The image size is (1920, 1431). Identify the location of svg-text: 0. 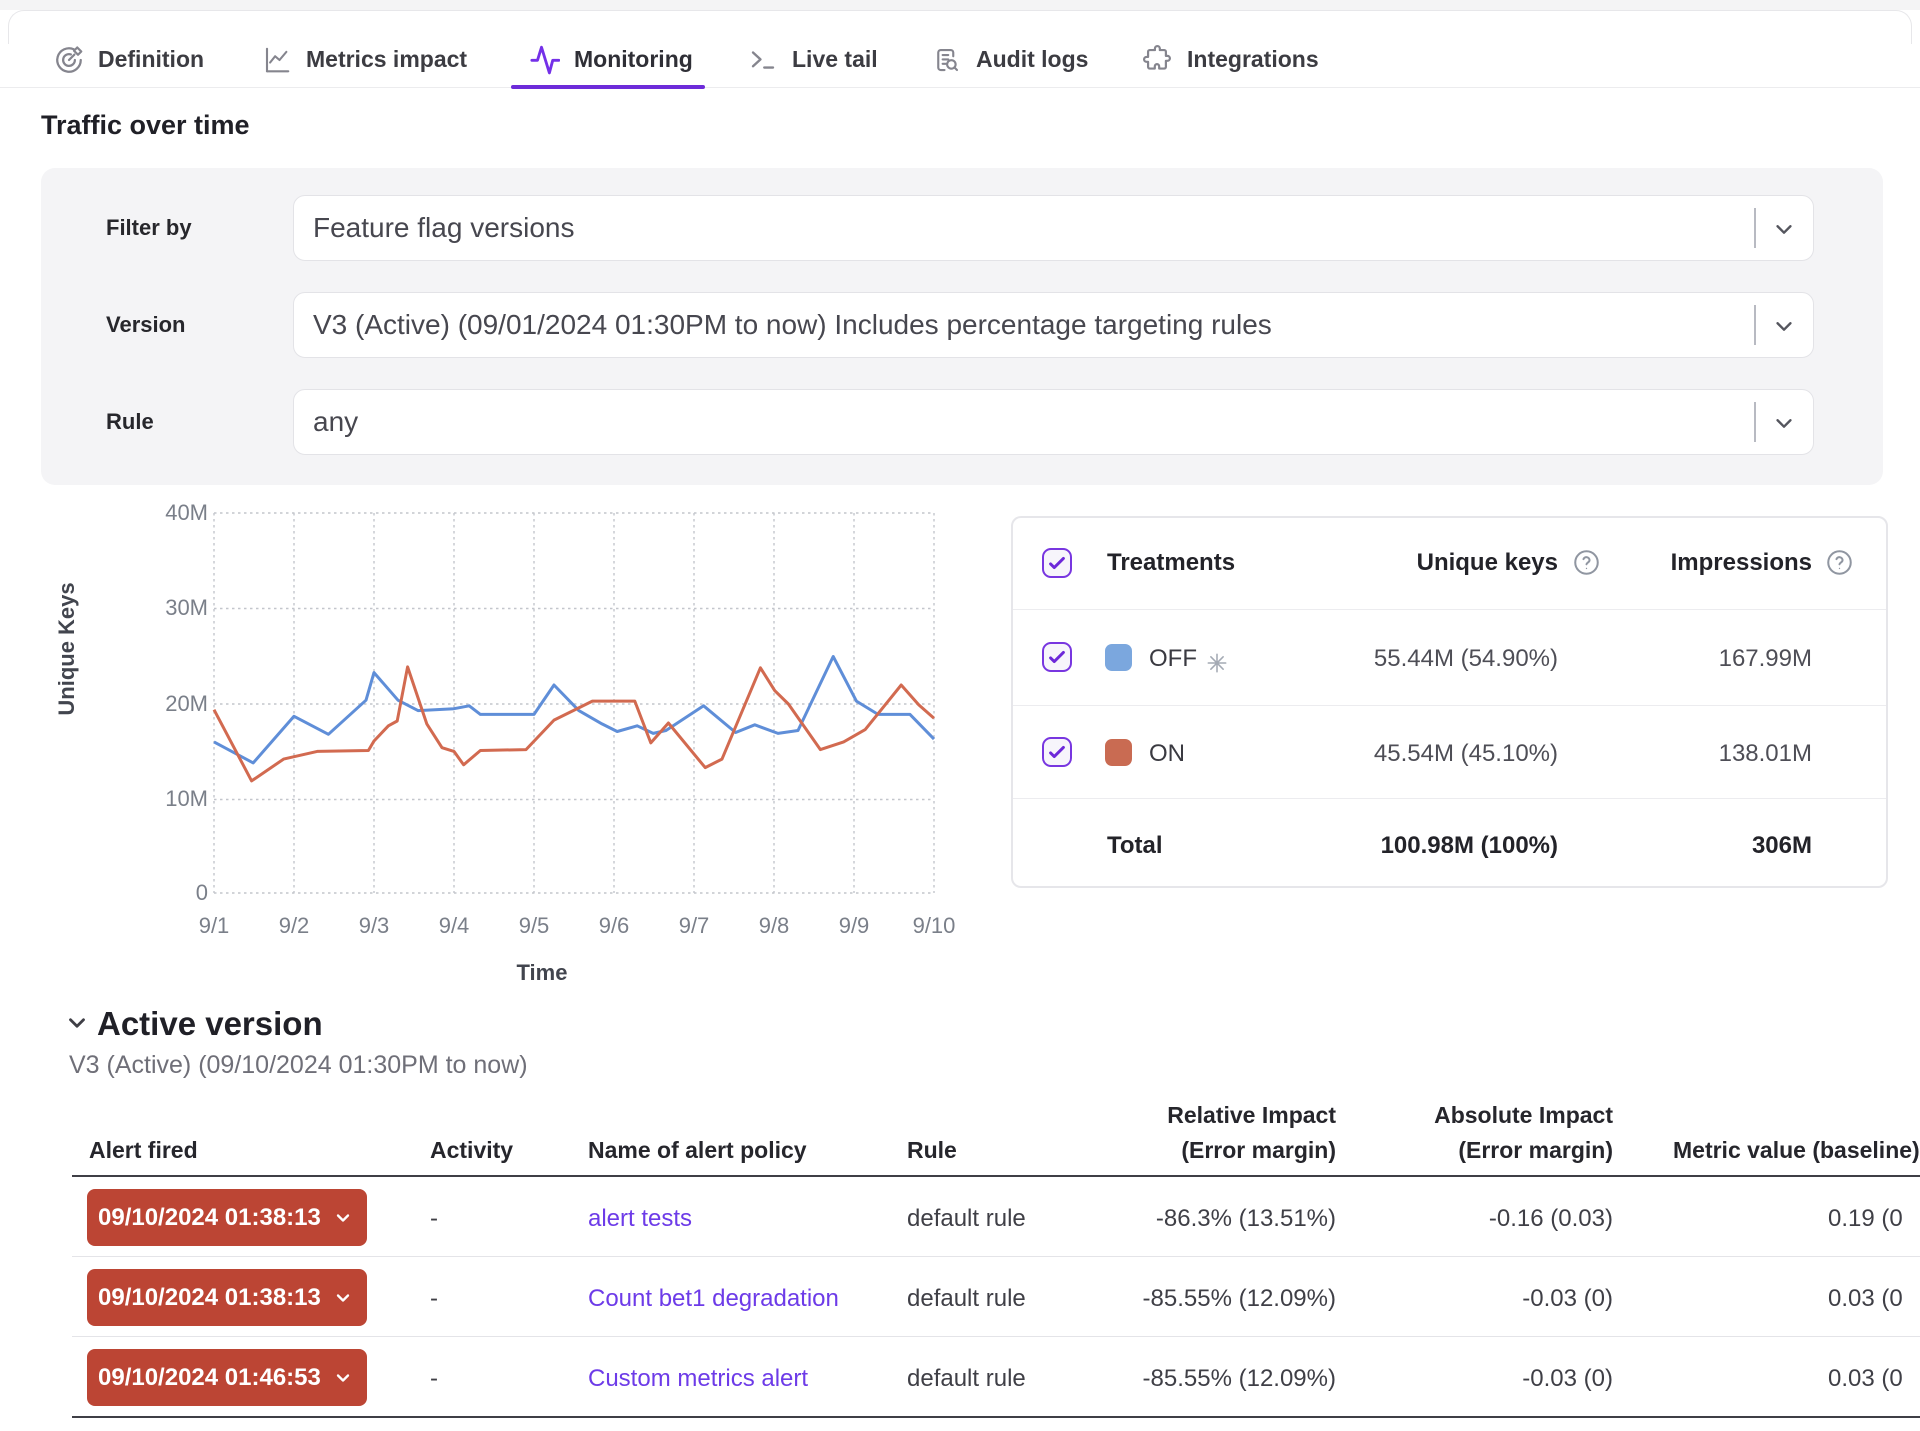
(202, 892).